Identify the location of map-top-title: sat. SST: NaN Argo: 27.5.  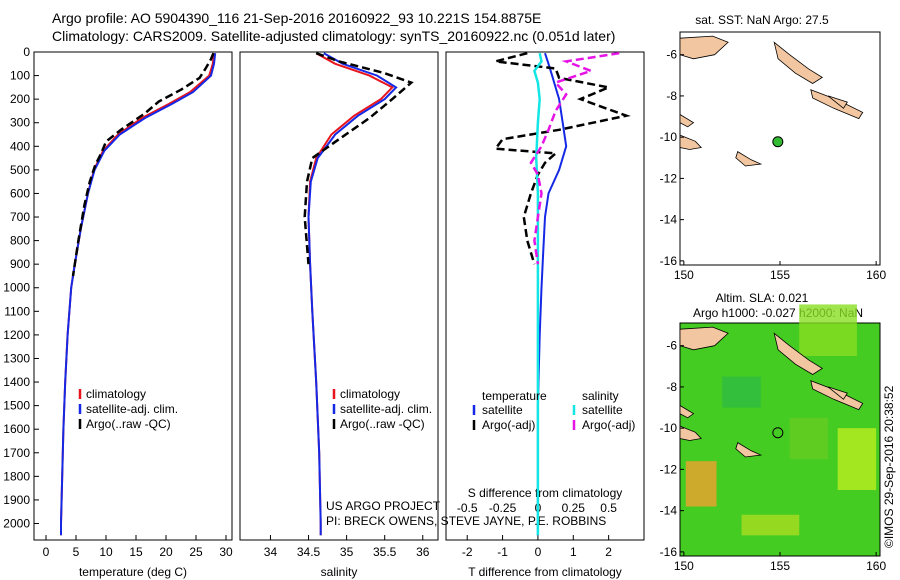
(762, 20).